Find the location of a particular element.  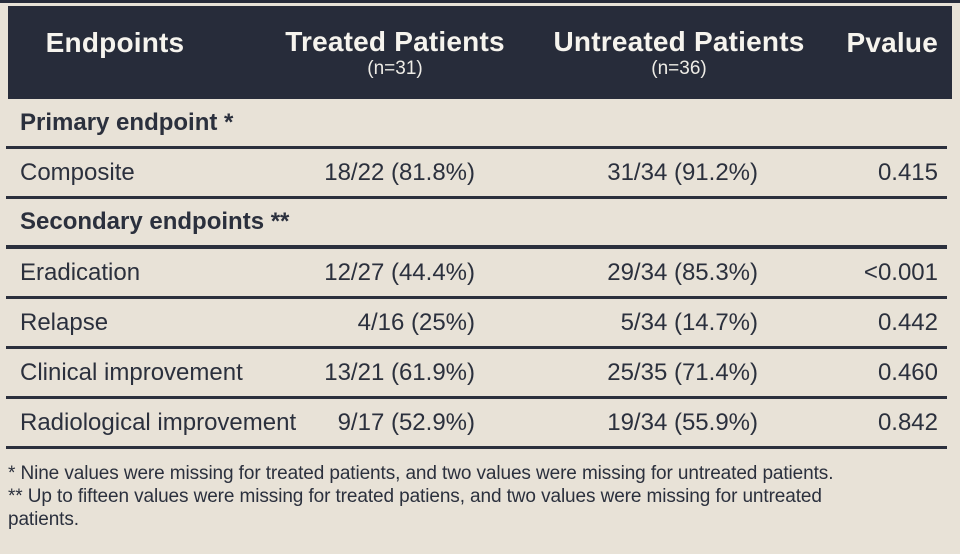

section-label: Primary endpoint * is located at coordinates (127, 122).